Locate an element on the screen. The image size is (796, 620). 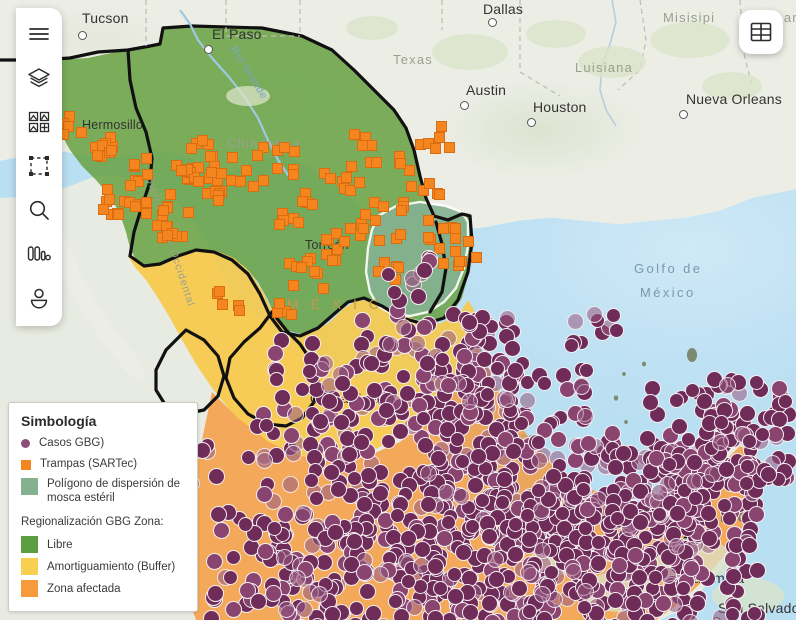
legend-swatch-casos-dot is located at coordinates (25, 444).